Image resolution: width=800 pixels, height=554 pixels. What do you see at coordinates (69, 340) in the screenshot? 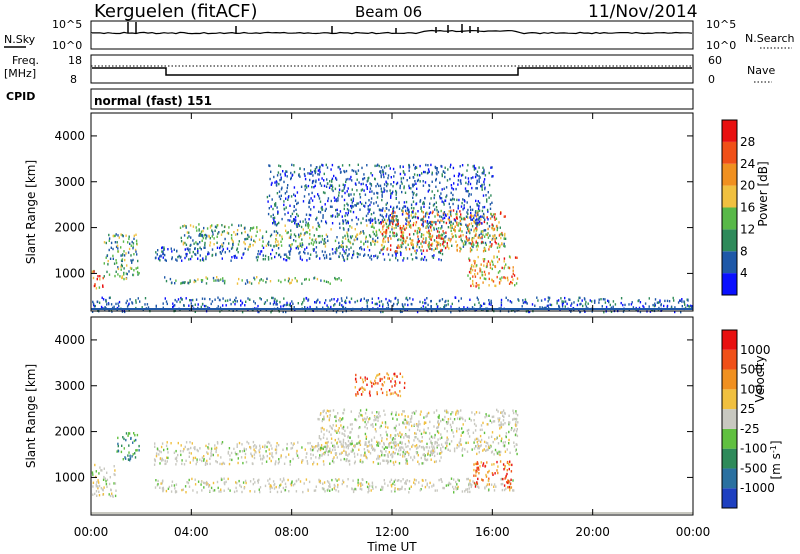
I see `y-tick-label: 4000` at bounding box center [69, 340].